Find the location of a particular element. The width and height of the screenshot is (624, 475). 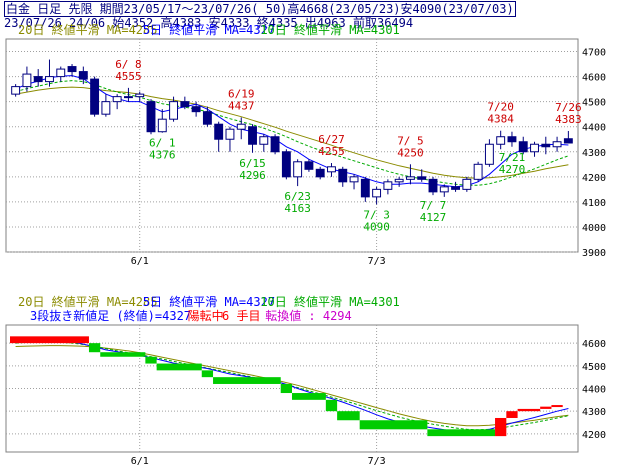

top-y-tick-label: 4000 is located at coordinates (594, 228).